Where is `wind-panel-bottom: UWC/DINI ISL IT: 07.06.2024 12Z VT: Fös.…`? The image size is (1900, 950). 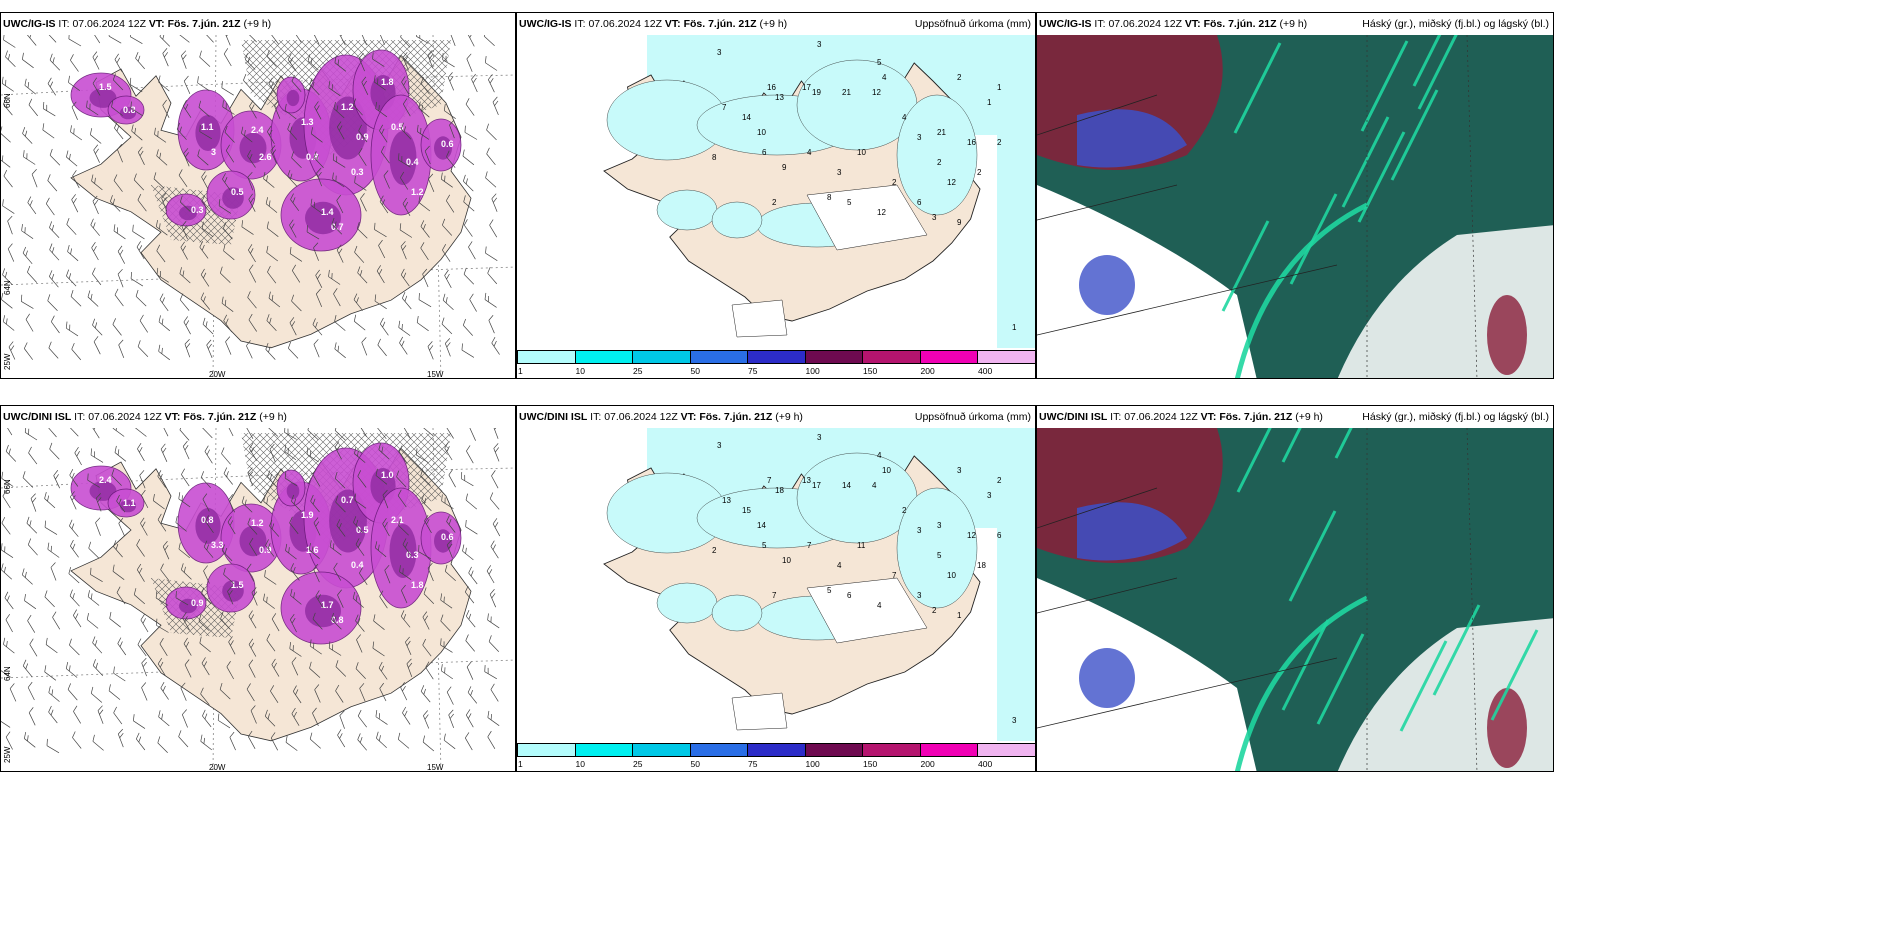 wind-panel-bottom: UWC/DINI ISL IT: 07.06.2024 12Z VT: Fös.… is located at coordinates (258, 588).